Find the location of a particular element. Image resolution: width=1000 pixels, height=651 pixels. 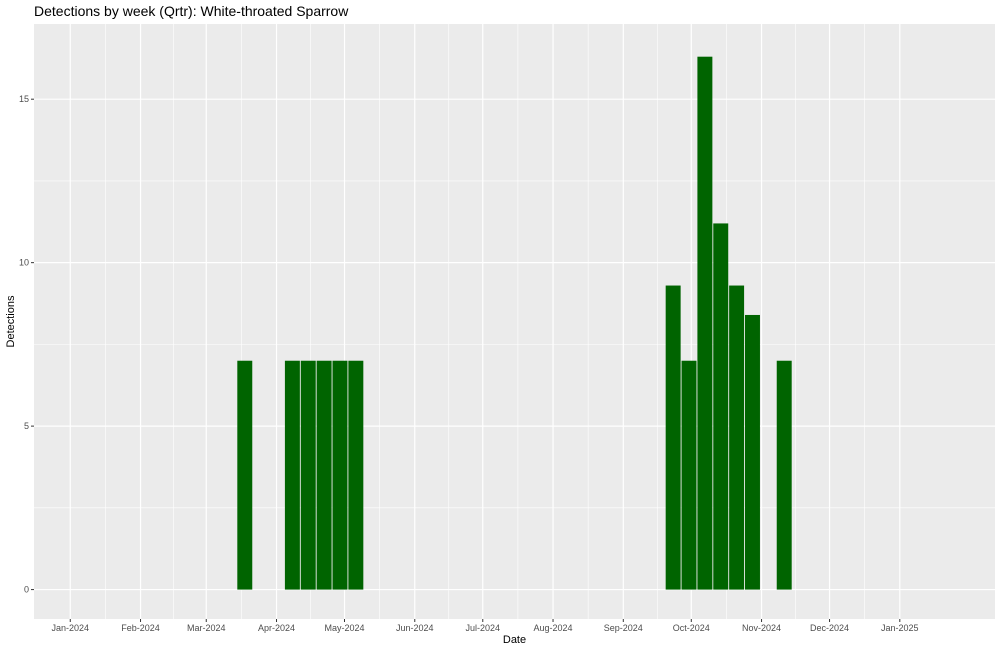

x-tick-label: Nov-2024 is located at coordinates (761, 628).